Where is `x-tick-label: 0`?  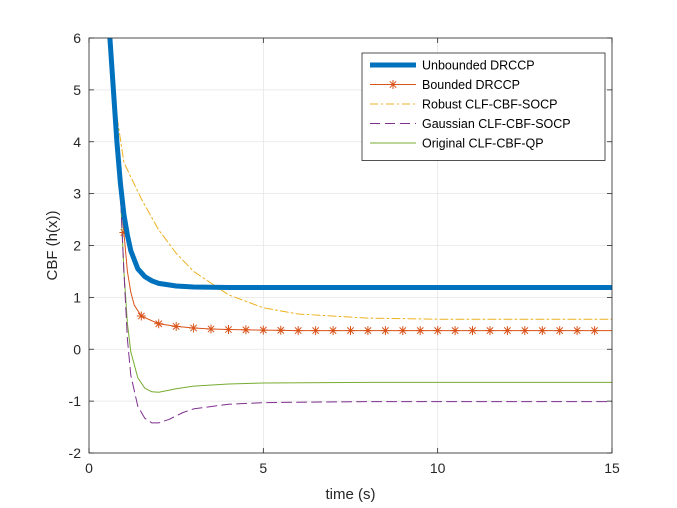
x-tick-label: 0 is located at coordinates (89, 468).